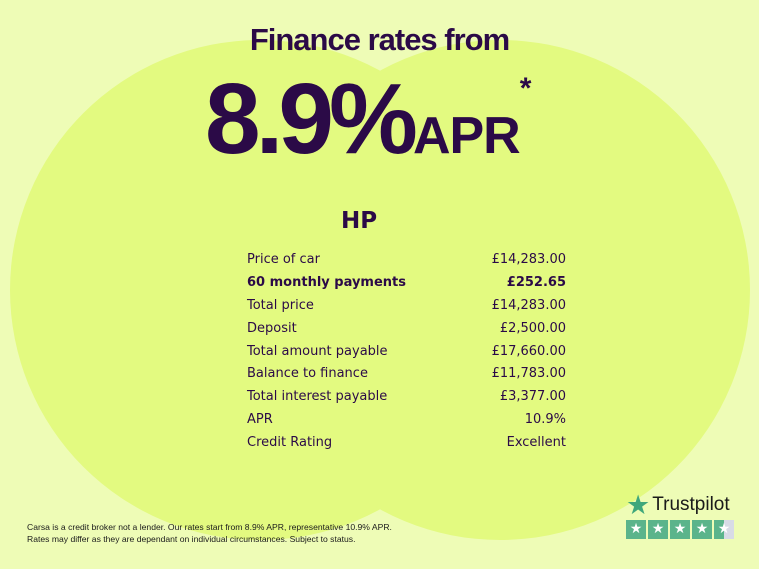 Image resolution: width=759 pixels, height=569 pixels. I want to click on table-row: Total amount payable £17,660.00, so click(406, 351).